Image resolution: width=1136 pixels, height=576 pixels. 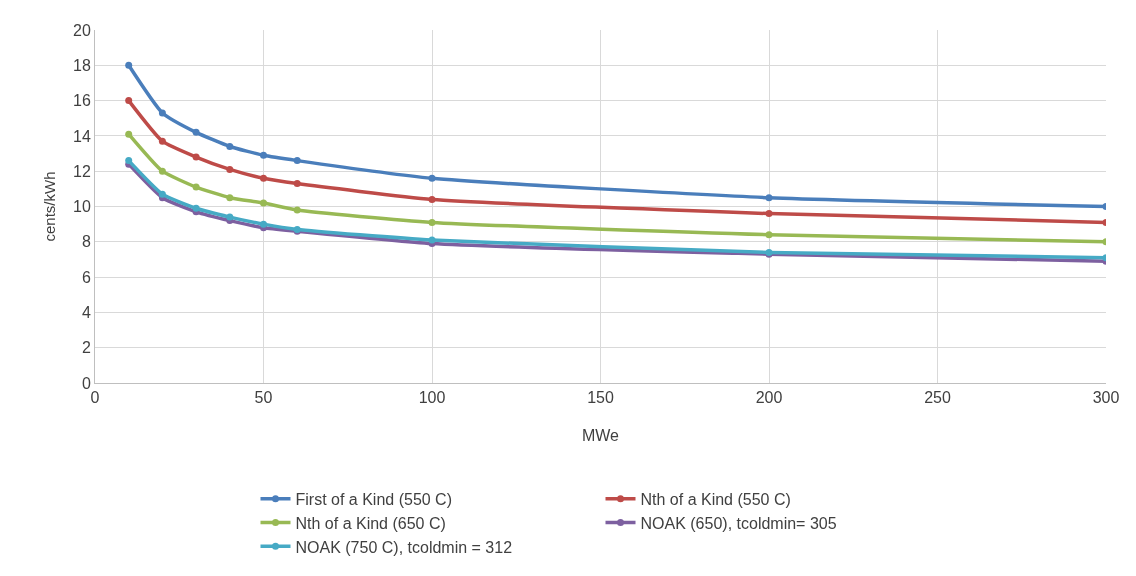 What do you see at coordinates (373, 499) in the screenshot?
I see `legend-label: First of a Kind (550 C)` at bounding box center [373, 499].